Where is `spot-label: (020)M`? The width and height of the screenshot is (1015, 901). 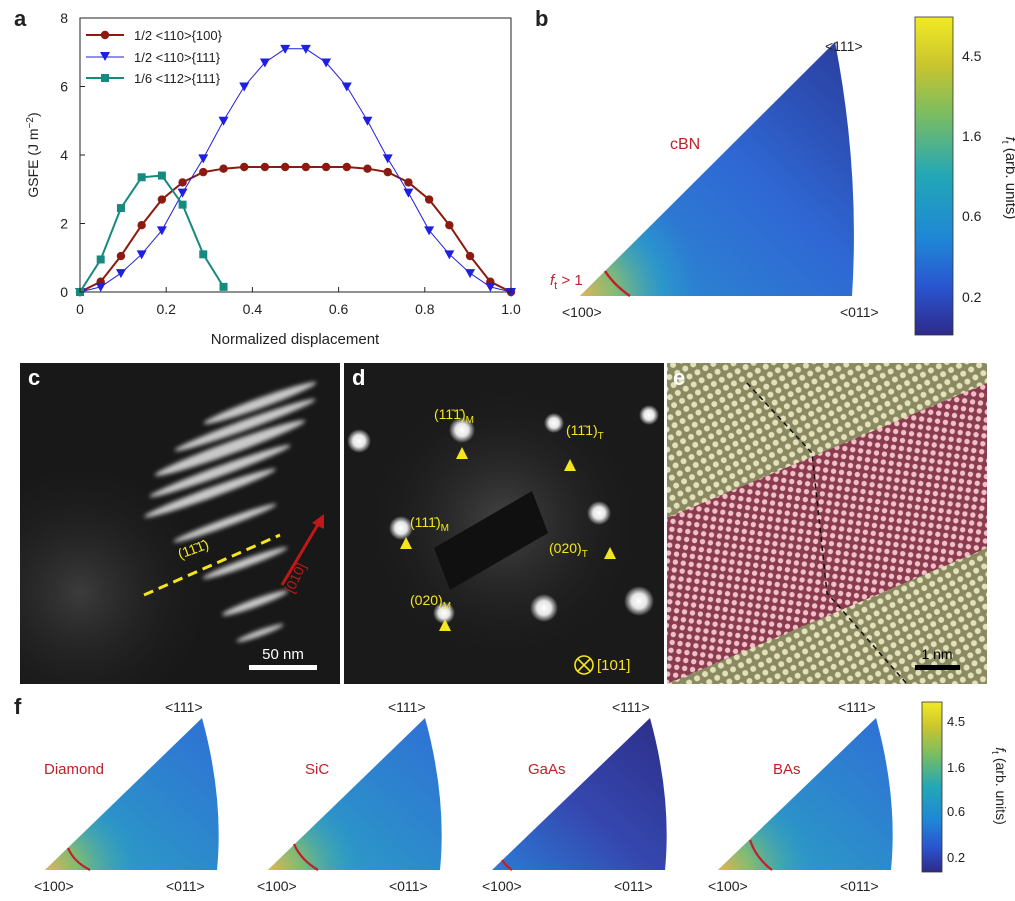
spot-label: (020)M is located at coordinates (430, 602).